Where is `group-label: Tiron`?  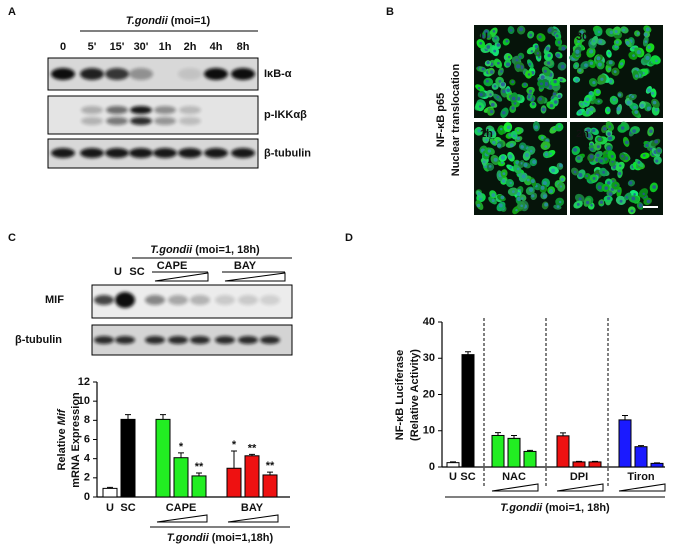
group-label: Tiron is located at coordinates (641, 477).